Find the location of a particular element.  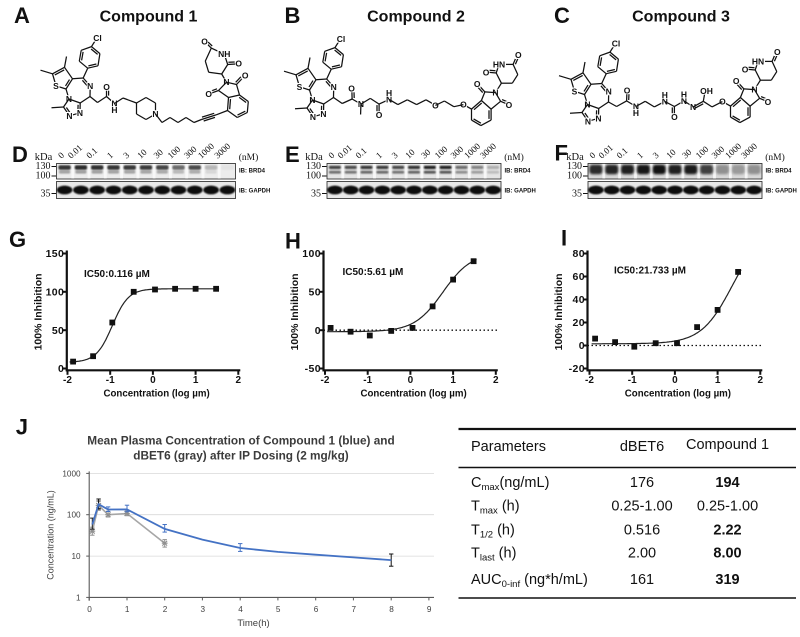

svg-text: Compound 3 is located at coordinates (681, 17).